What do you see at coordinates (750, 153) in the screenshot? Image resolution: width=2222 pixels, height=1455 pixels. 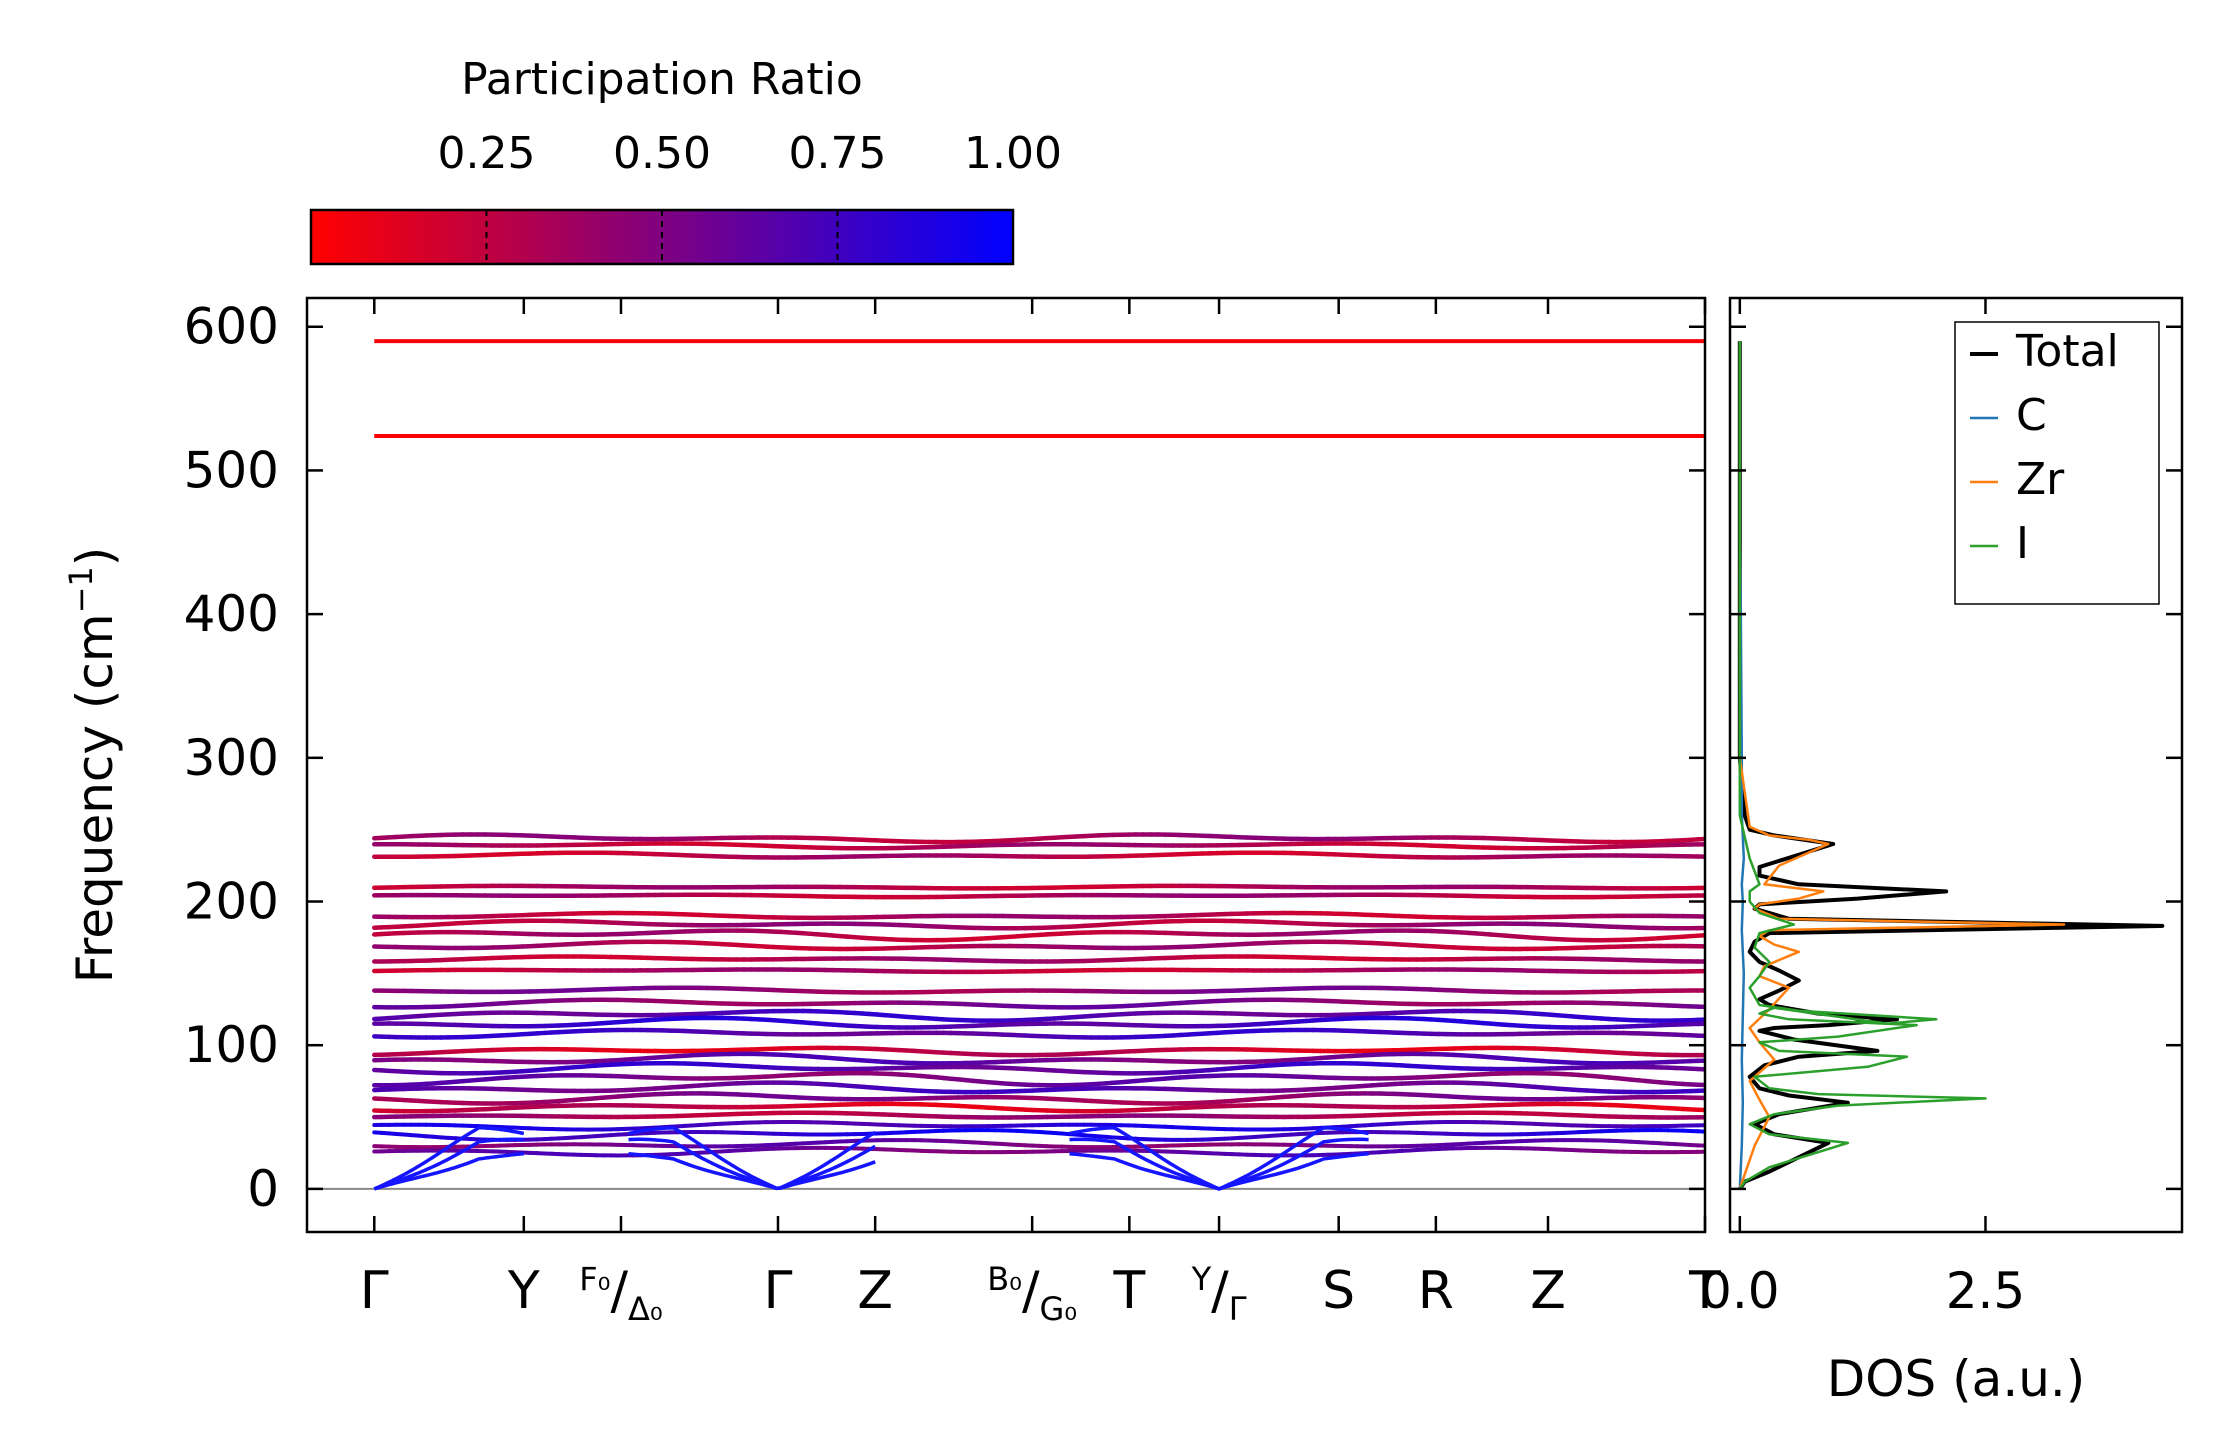 I see `colorbar-tick-labels: 0.25 0.50 0.75 1.00` at bounding box center [750, 153].